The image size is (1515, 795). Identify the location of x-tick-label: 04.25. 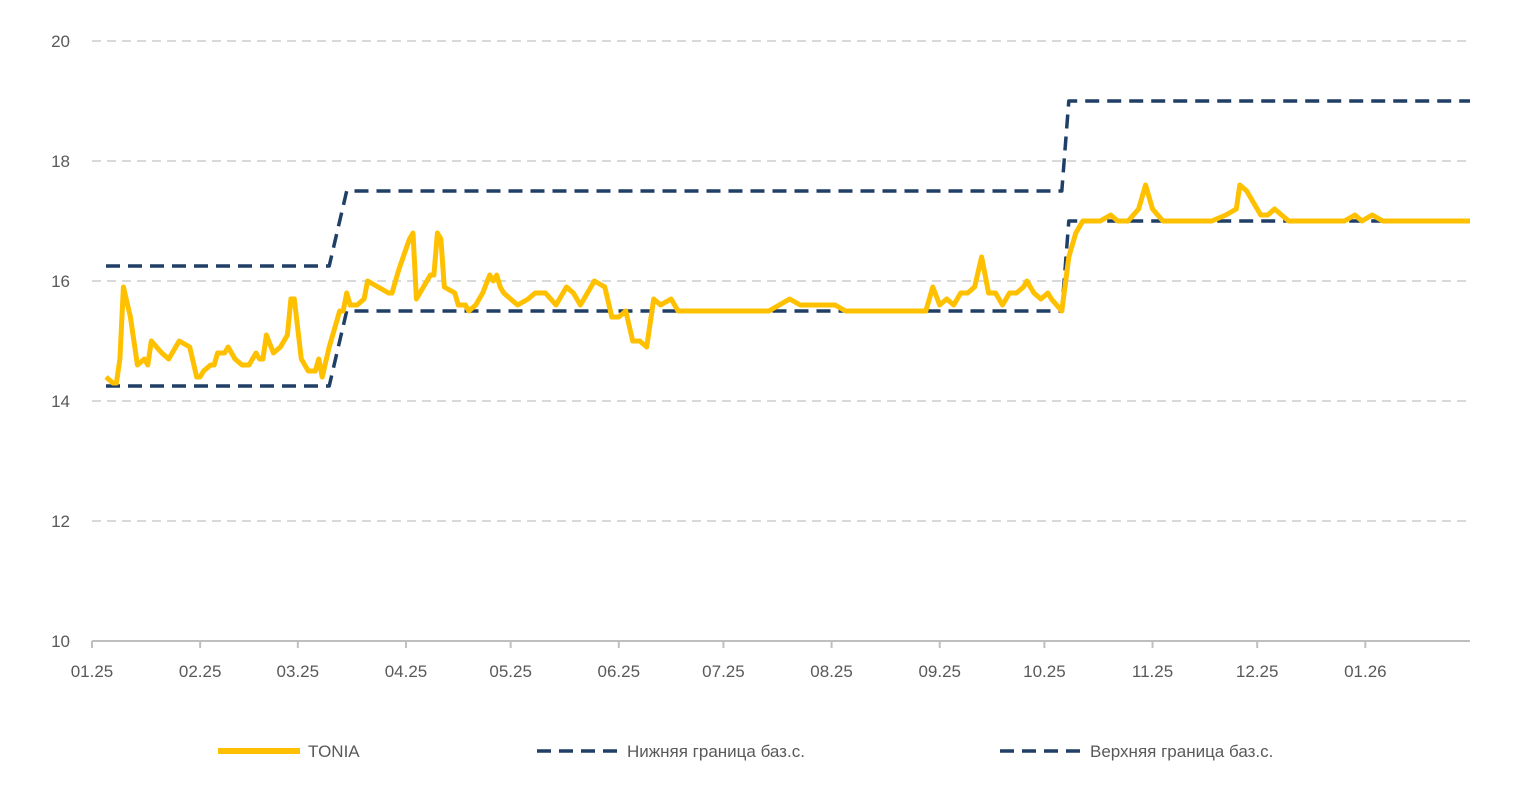
(406, 671).